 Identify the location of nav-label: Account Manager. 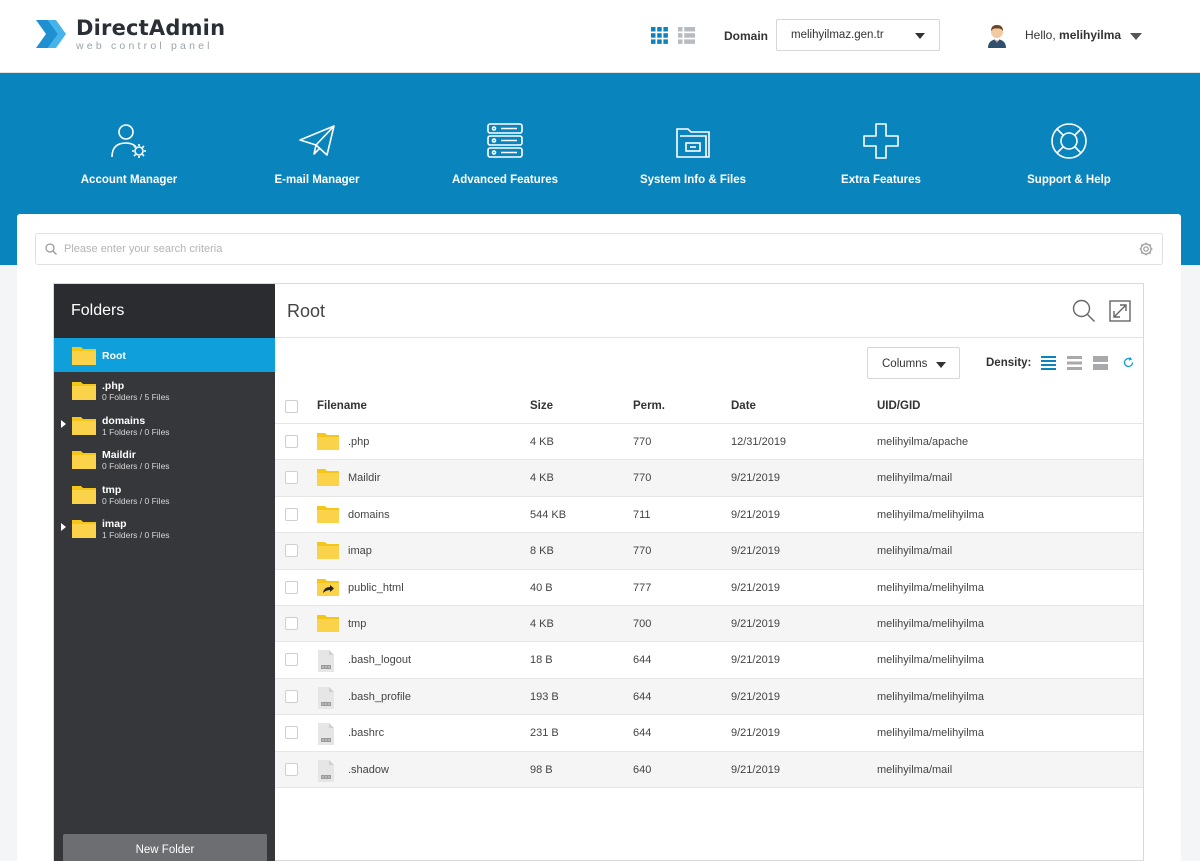
(129, 180).